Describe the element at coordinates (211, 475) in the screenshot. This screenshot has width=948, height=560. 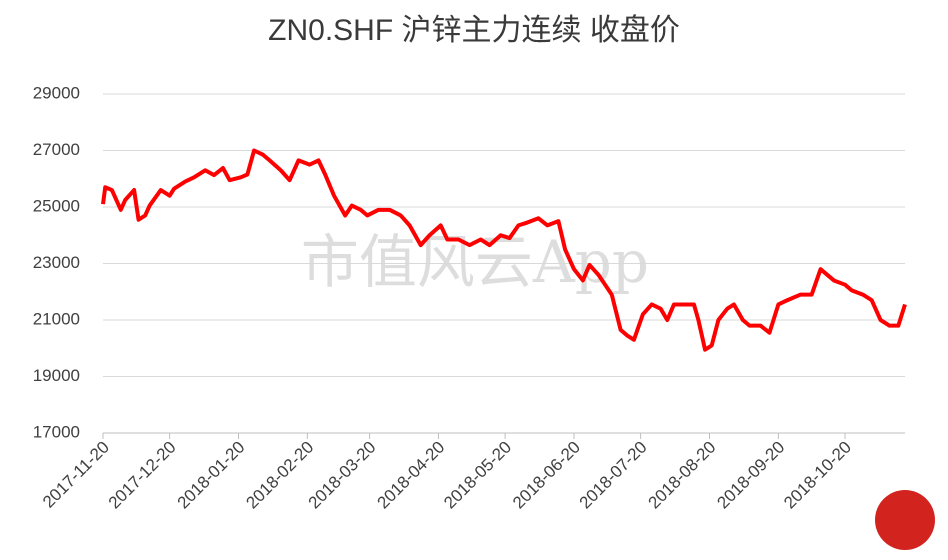
I see `x-tick-label: 2018-01-20` at that location.